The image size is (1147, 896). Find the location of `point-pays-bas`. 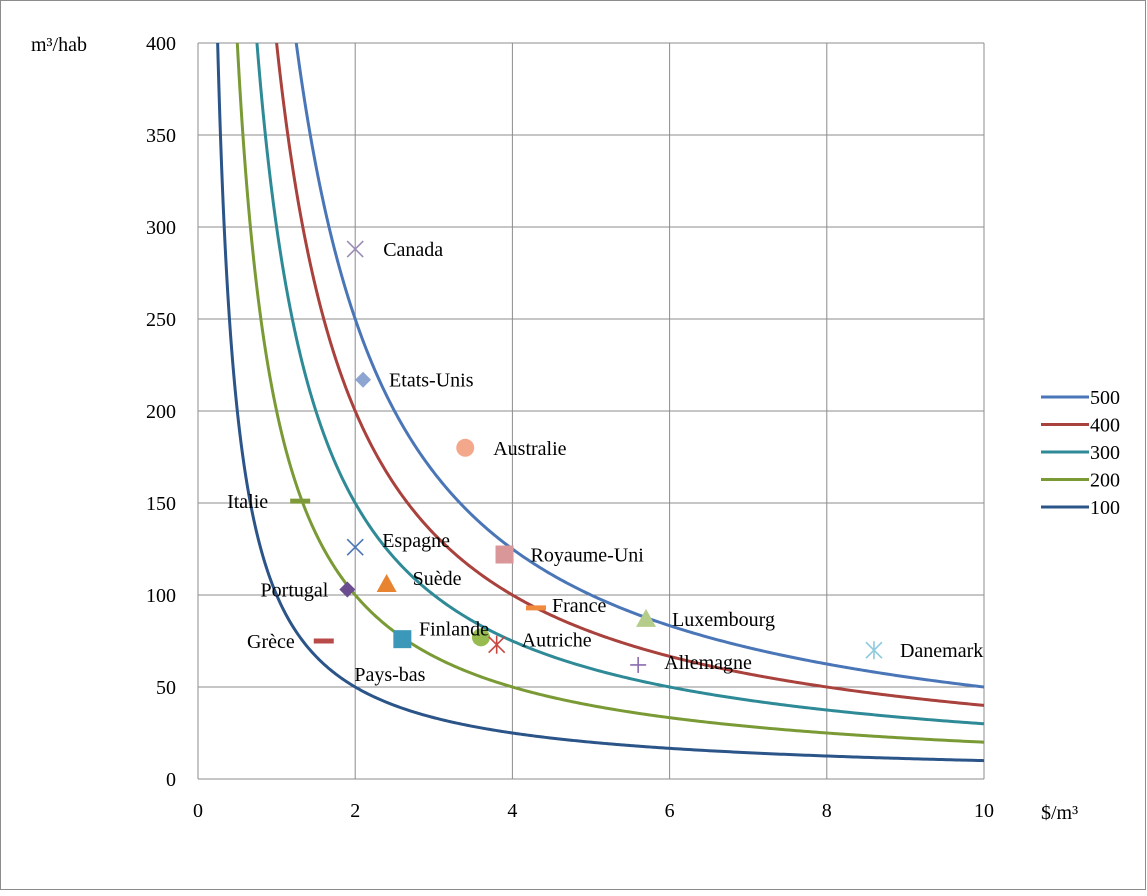

point-pays-bas is located at coordinates (402, 639).